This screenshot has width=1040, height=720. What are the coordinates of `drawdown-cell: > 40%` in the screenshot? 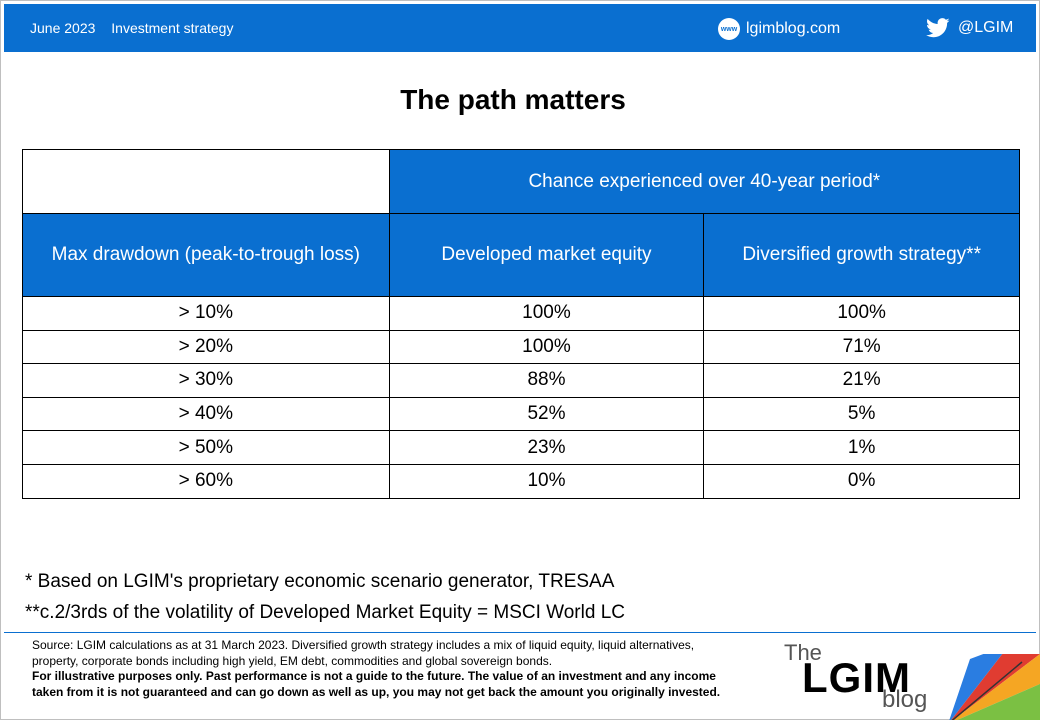 It's located at (206, 414).